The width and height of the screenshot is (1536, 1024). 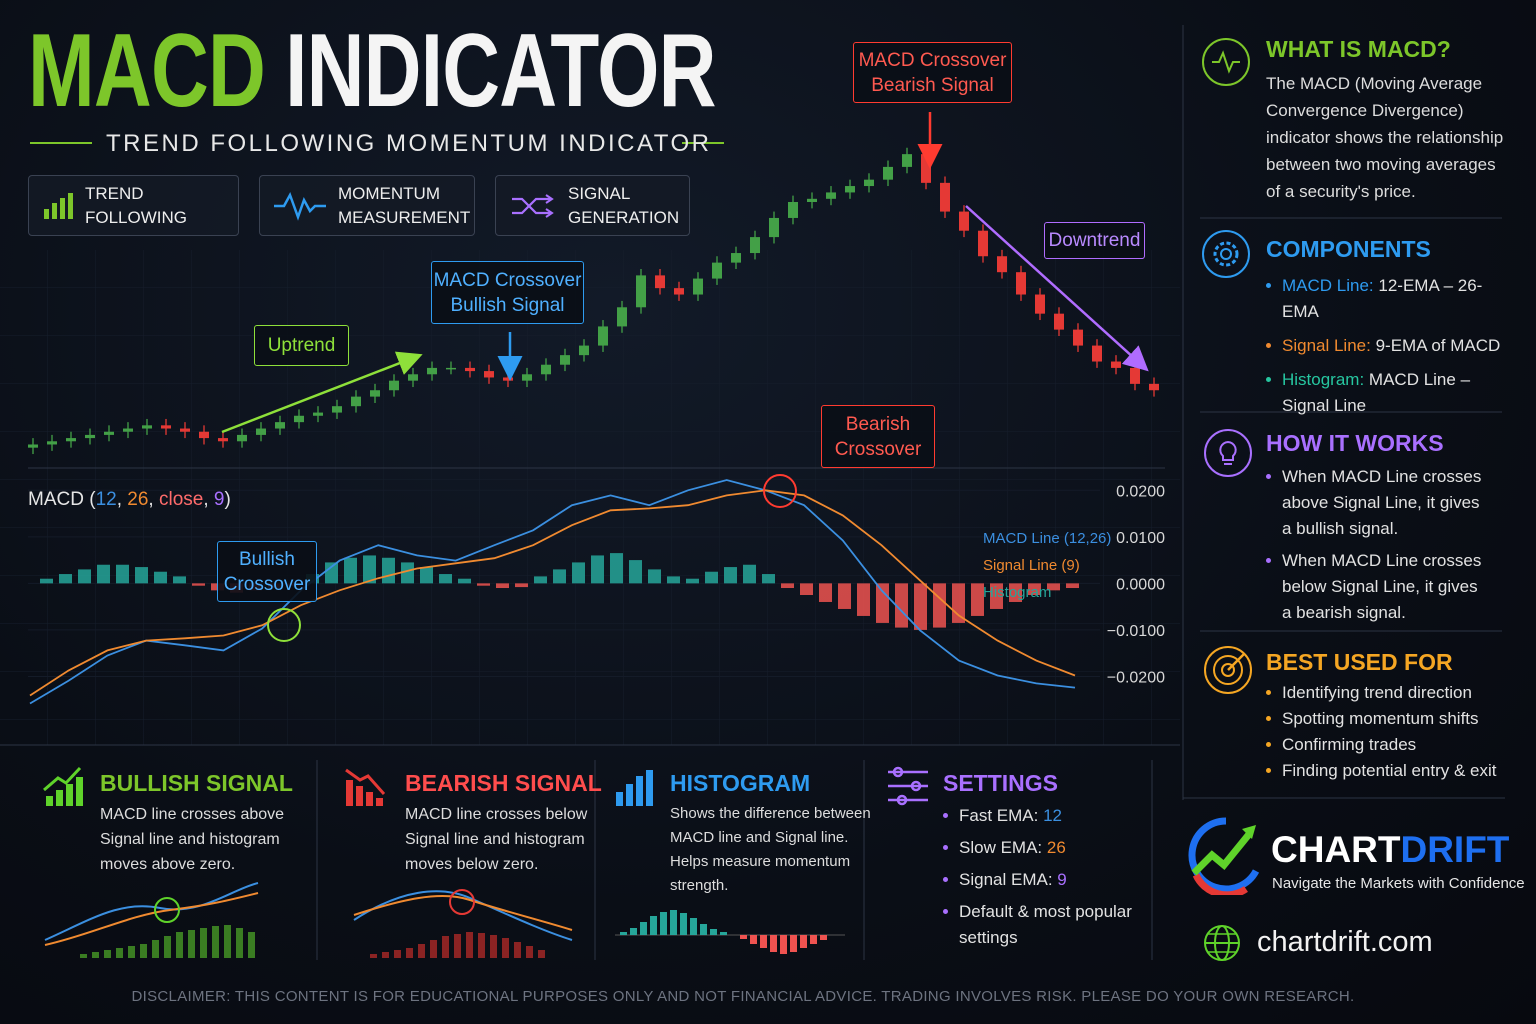 What do you see at coordinates (1053, 815) in the screenshot?
I see `setting-value: 12` at bounding box center [1053, 815].